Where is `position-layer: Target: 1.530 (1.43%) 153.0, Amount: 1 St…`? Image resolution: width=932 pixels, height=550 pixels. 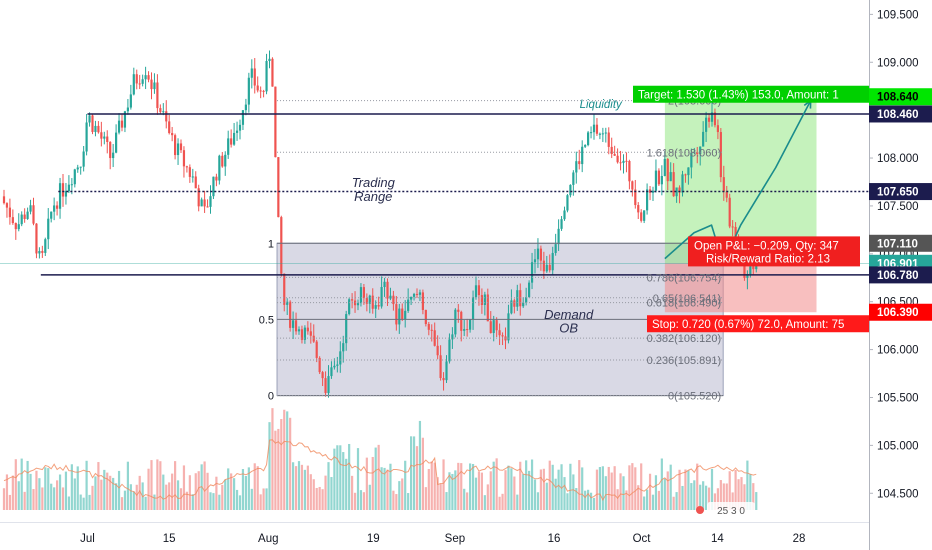
position-layer: Target: 1.530 (1.43%) 153.0, Amount: 1 St… is located at coordinates (751, 209).